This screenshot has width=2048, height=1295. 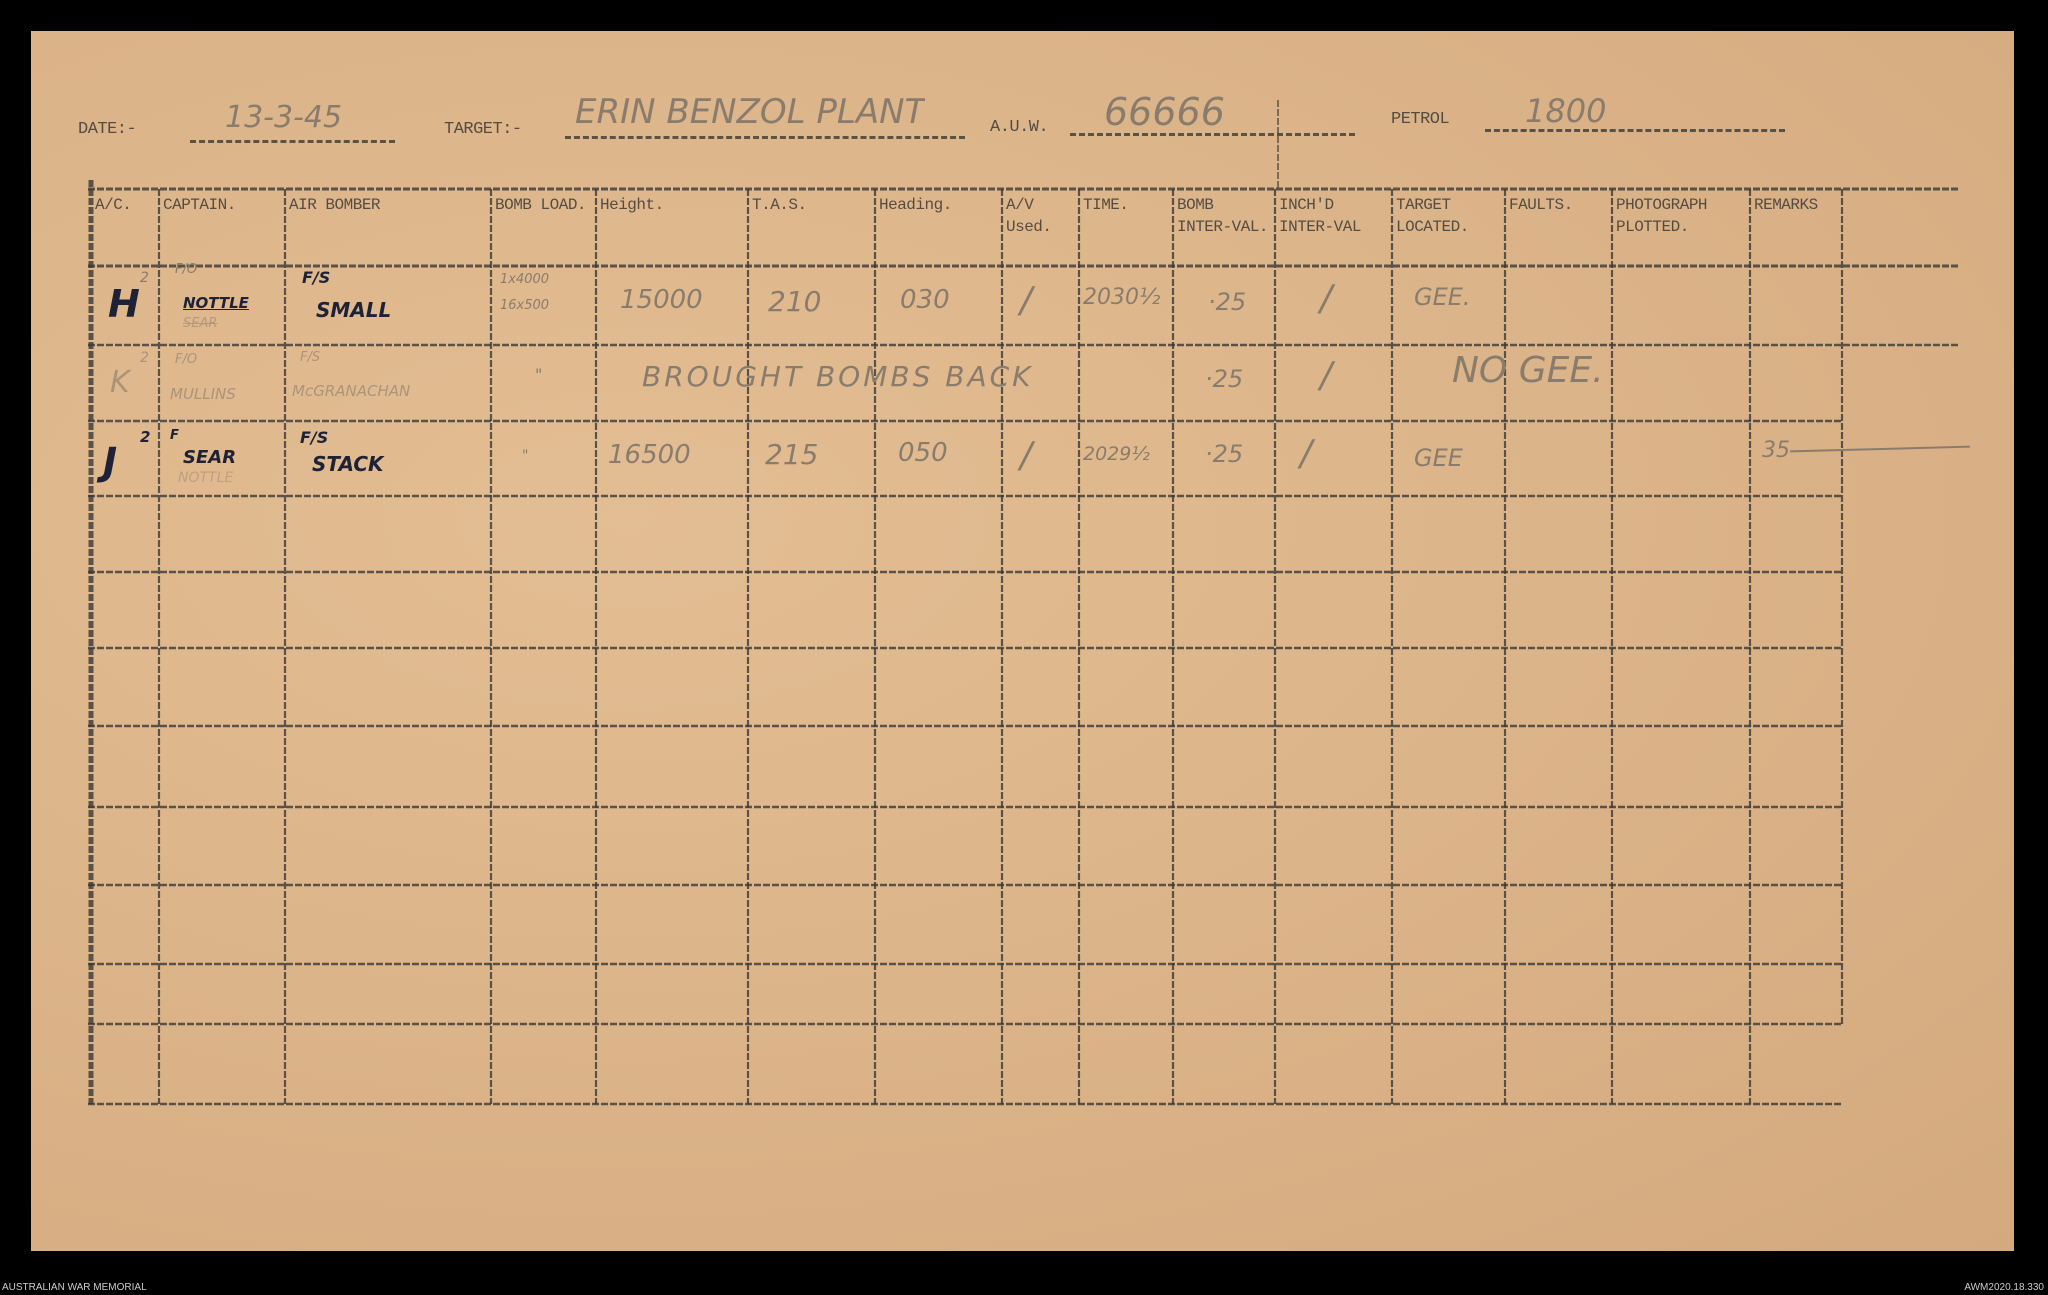 I want to click on auw-value: 66666, so click(x=1164, y=112).